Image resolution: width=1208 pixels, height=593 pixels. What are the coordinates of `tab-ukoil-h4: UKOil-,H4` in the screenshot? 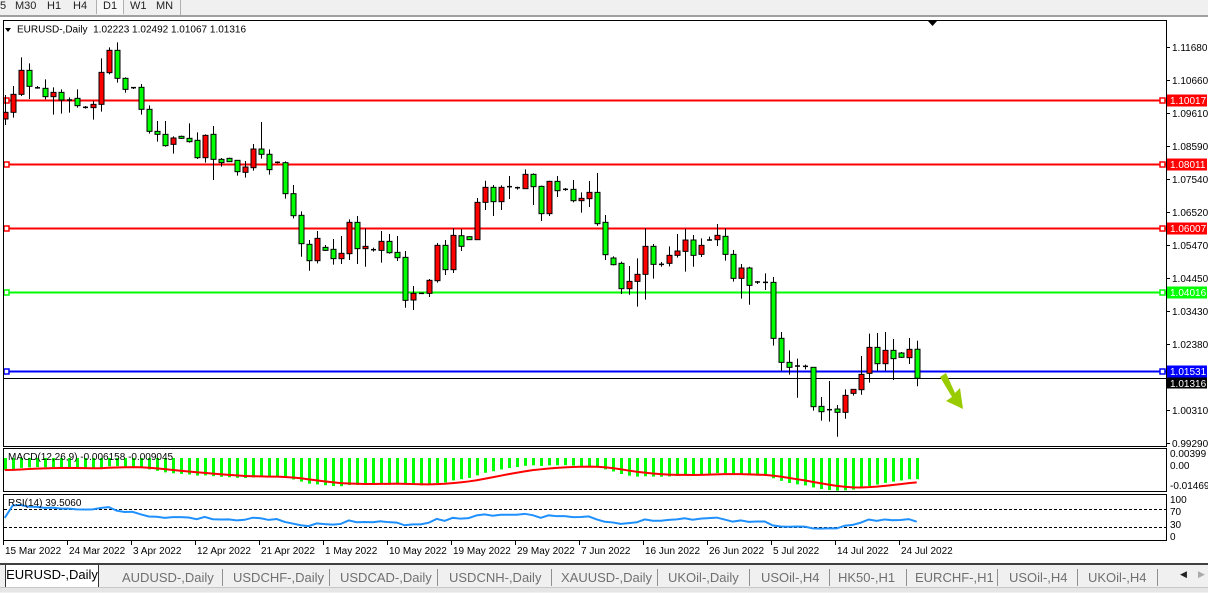 It's located at (1117, 577).